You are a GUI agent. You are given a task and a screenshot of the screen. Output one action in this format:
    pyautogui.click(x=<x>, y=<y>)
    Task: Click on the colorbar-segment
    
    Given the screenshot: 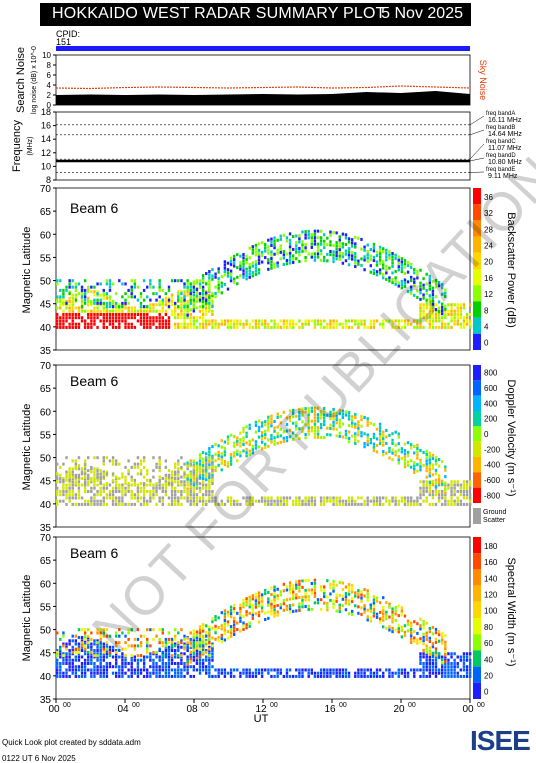 What is the action you would take?
    pyautogui.click(x=477, y=449)
    